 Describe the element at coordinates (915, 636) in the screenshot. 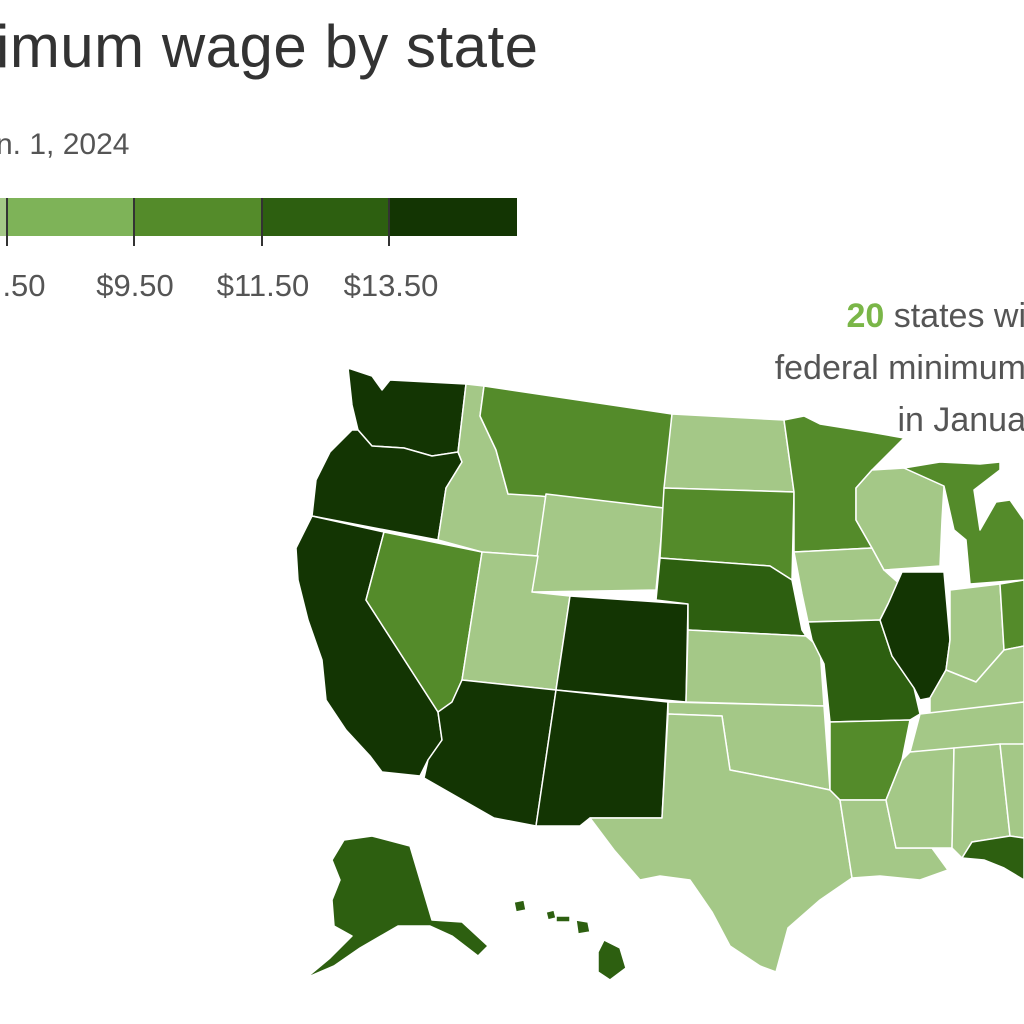

I see `state-illinois` at that location.